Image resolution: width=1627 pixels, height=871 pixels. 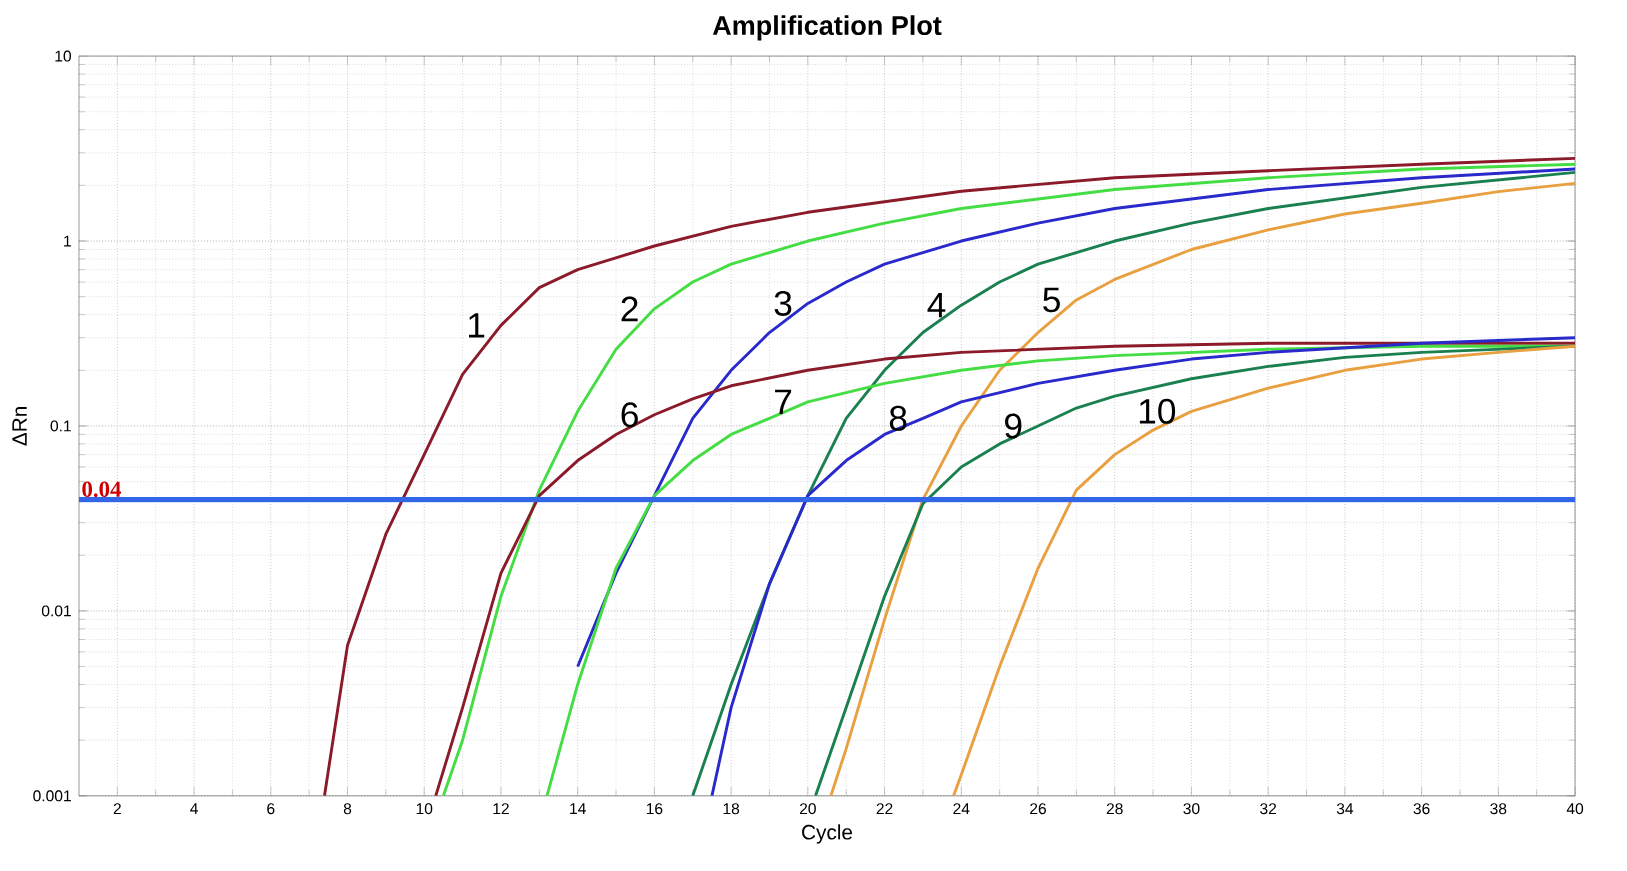 What do you see at coordinates (827, 28) in the screenshot?
I see `chart-title: Amplification Plot` at bounding box center [827, 28].